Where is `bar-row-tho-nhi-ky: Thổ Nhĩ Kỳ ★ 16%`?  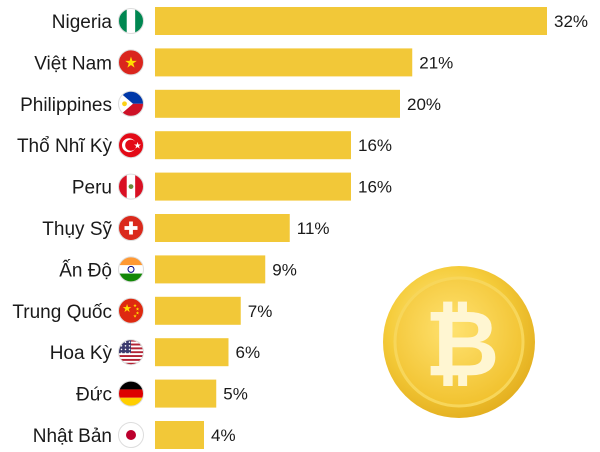 bar-row-tho-nhi-ky: Thổ Nhĩ Kỳ ★ 16% is located at coordinates (204, 145).